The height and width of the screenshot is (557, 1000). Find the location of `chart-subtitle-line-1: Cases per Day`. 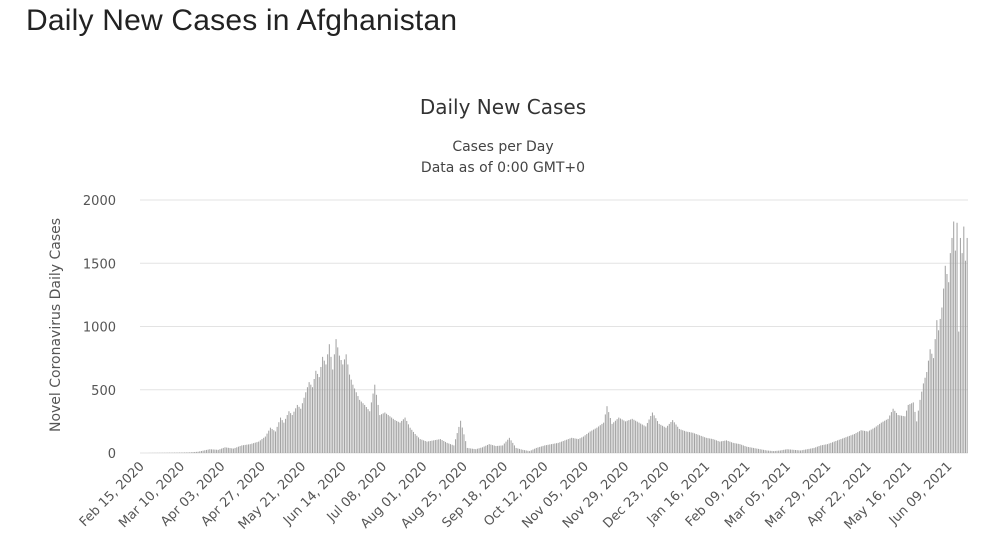

chart-subtitle-line-1: Cases per Day is located at coordinates (502, 147).